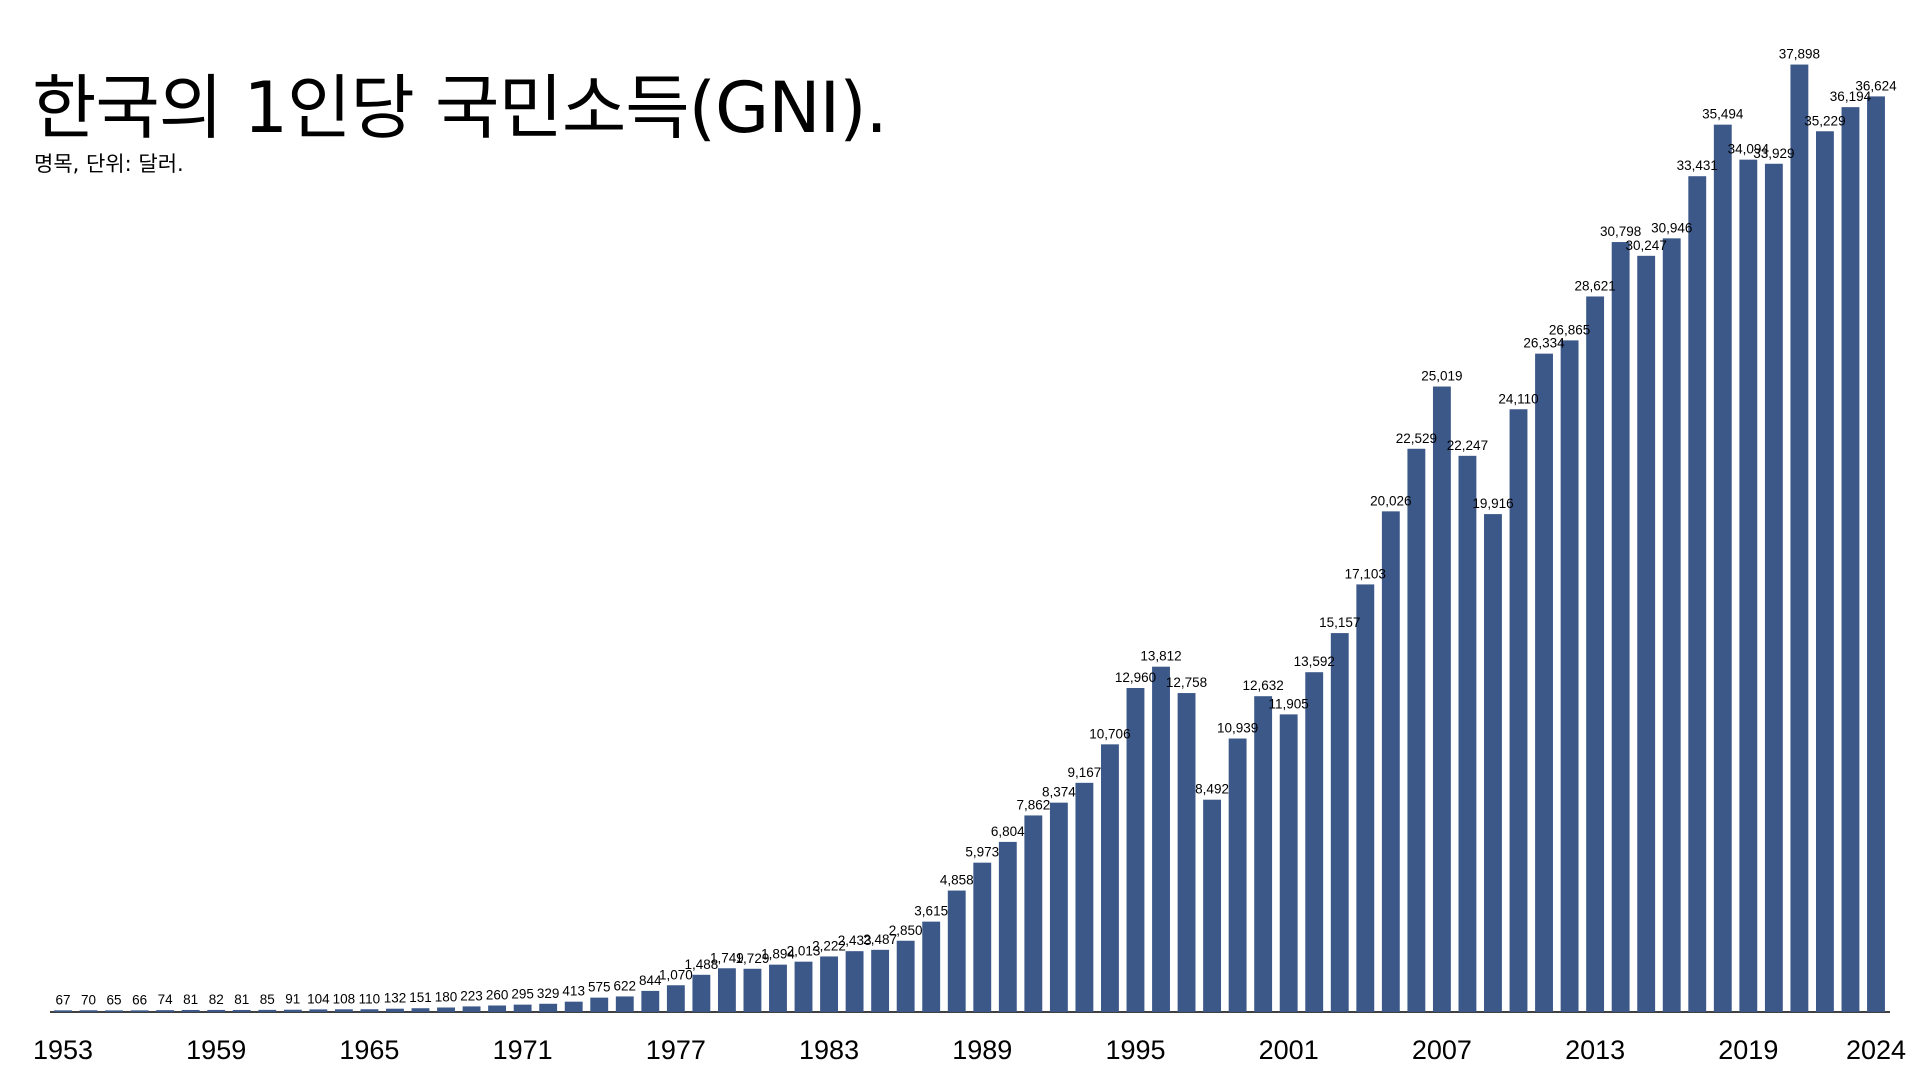  Describe the element at coordinates (854, 981) in the screenshot. I see `bar-1984` at that location.